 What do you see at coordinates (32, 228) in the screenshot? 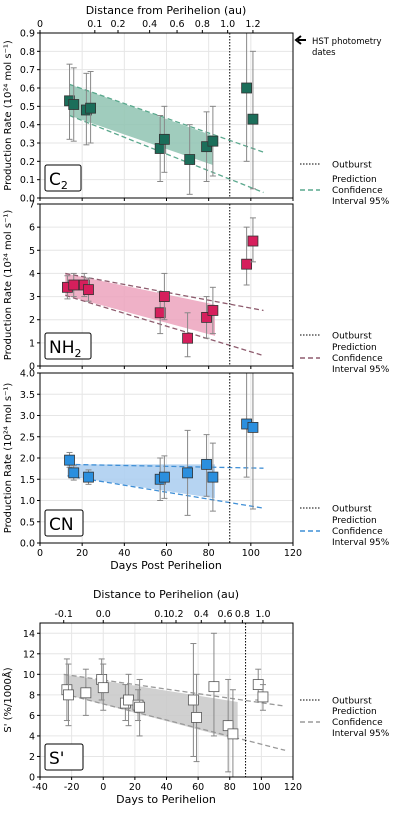
I see `y-tick-label: 6` at bounding box center [32, 228].